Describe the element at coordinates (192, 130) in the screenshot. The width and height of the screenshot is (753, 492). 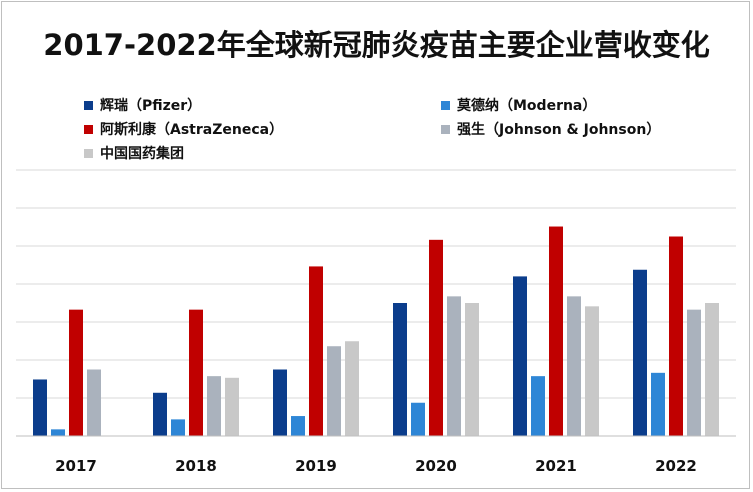
I see `legend-label-astrazeneca: 阿斯利康（AstraZeneca）` at that location.